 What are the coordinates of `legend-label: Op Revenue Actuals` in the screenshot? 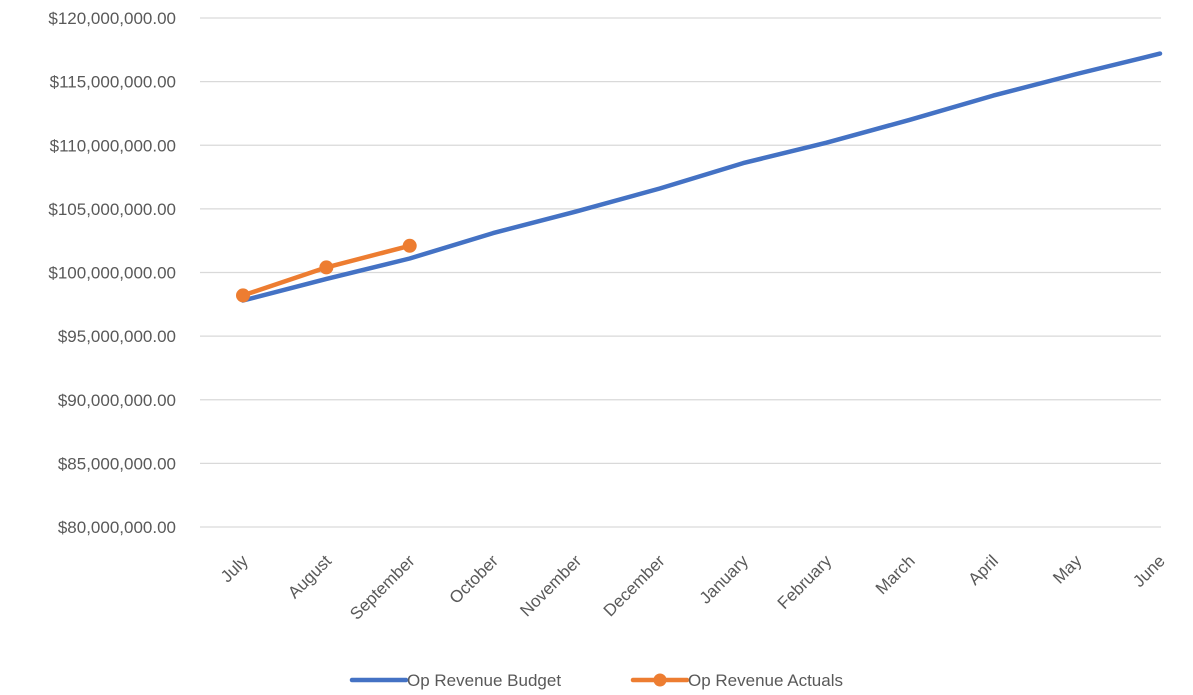 It's located at (765, 680).